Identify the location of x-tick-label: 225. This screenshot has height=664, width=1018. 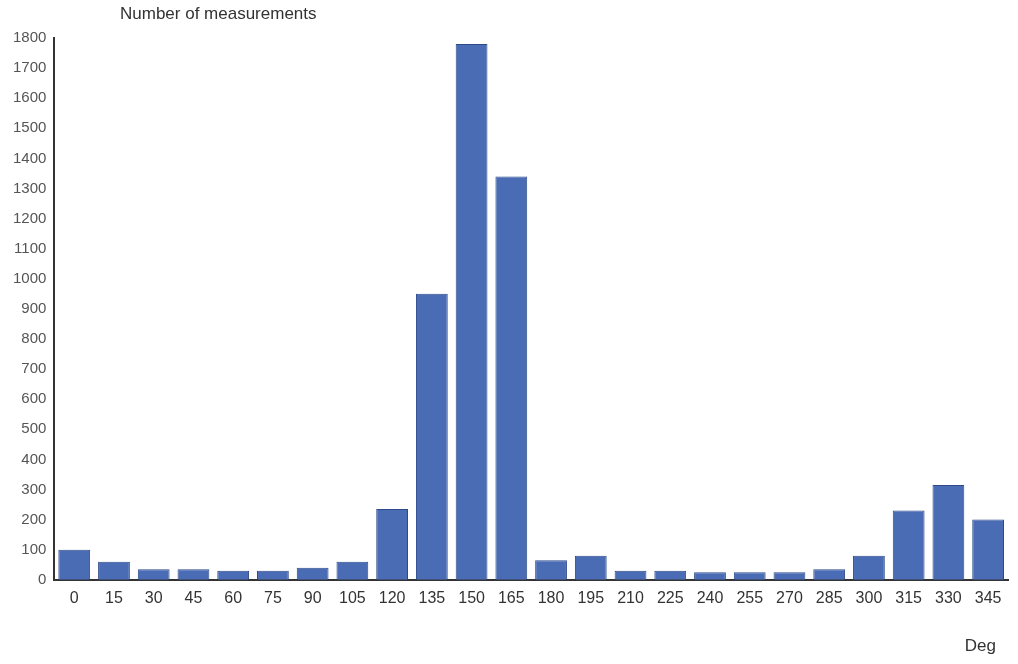
(670, 597).